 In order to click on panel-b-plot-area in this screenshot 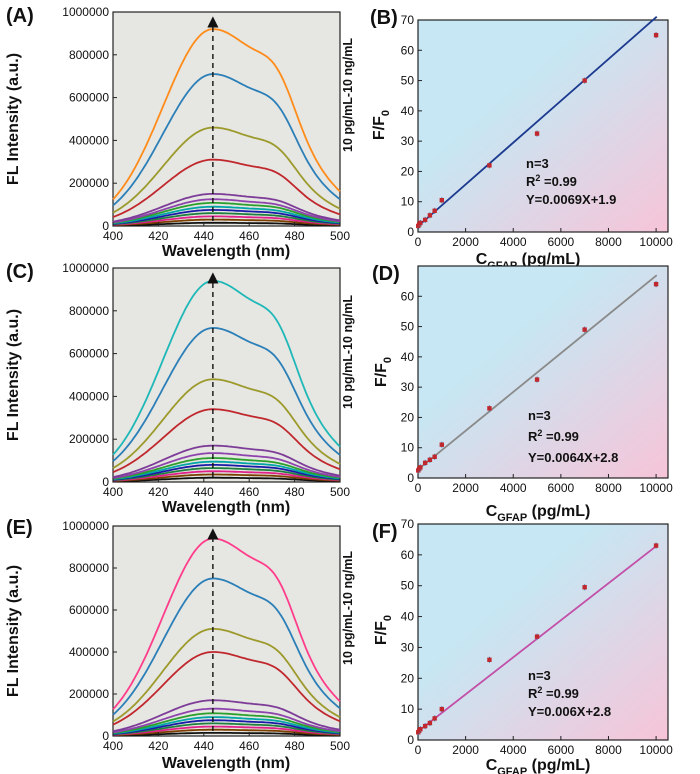, I will do `click(543, 126)`.